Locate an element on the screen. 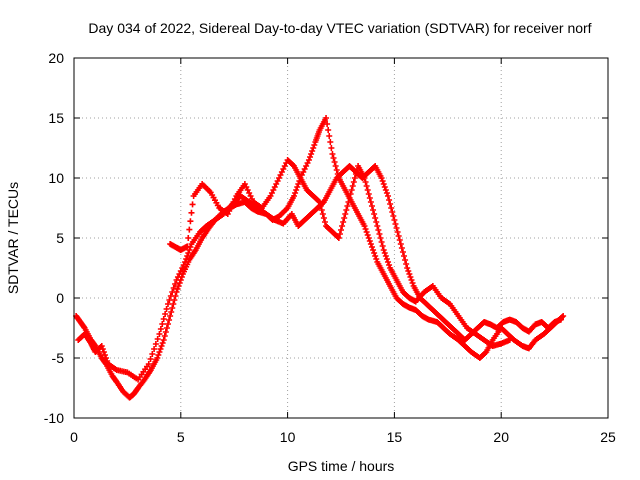 The image size is (640, 480). y-tick-label: -10 is located at coordinates (54, 418).